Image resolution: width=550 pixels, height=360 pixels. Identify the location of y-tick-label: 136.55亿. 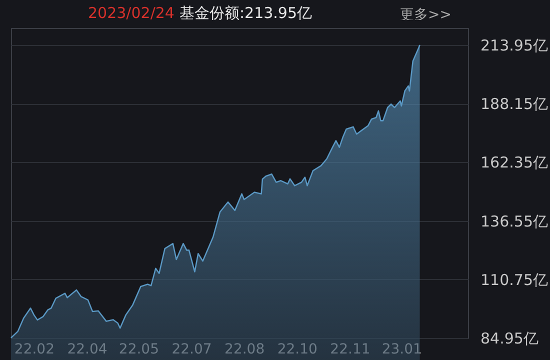
(514, 221).